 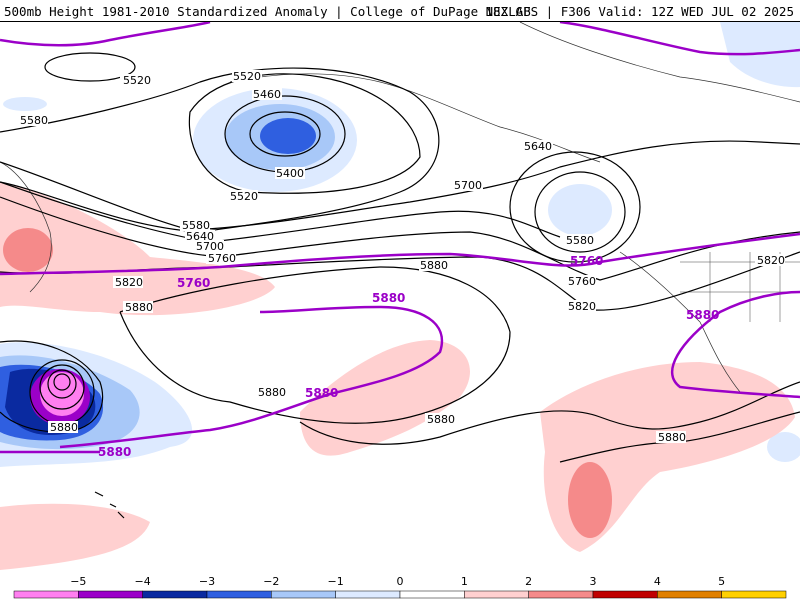 I want to click on colorbar-tick-label: 5, so click(x=721, y=581).